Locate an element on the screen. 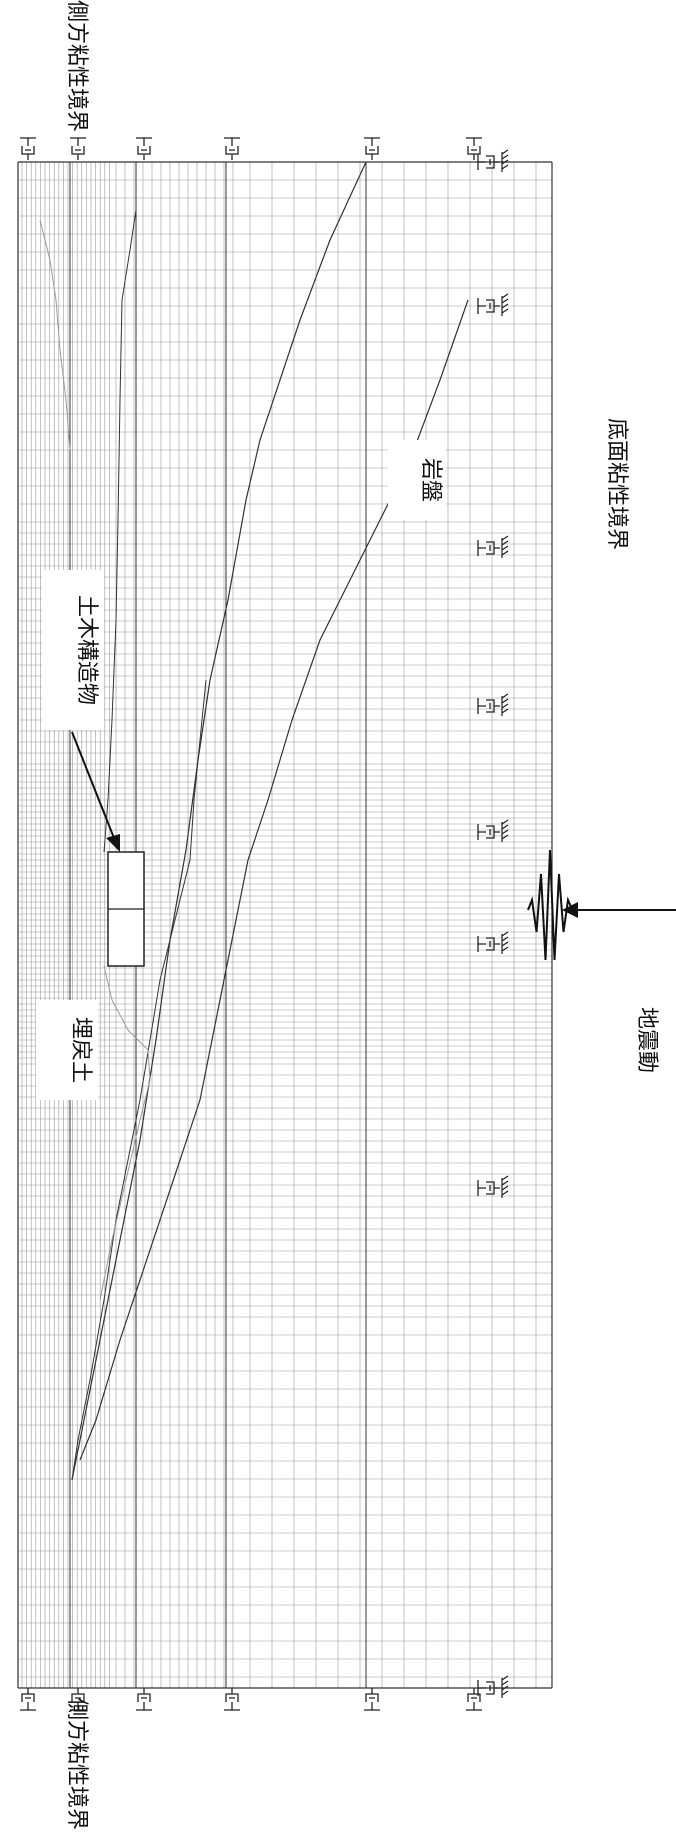  backfill-label-box: 埋戻土 is located at coordinates (67, 1050).